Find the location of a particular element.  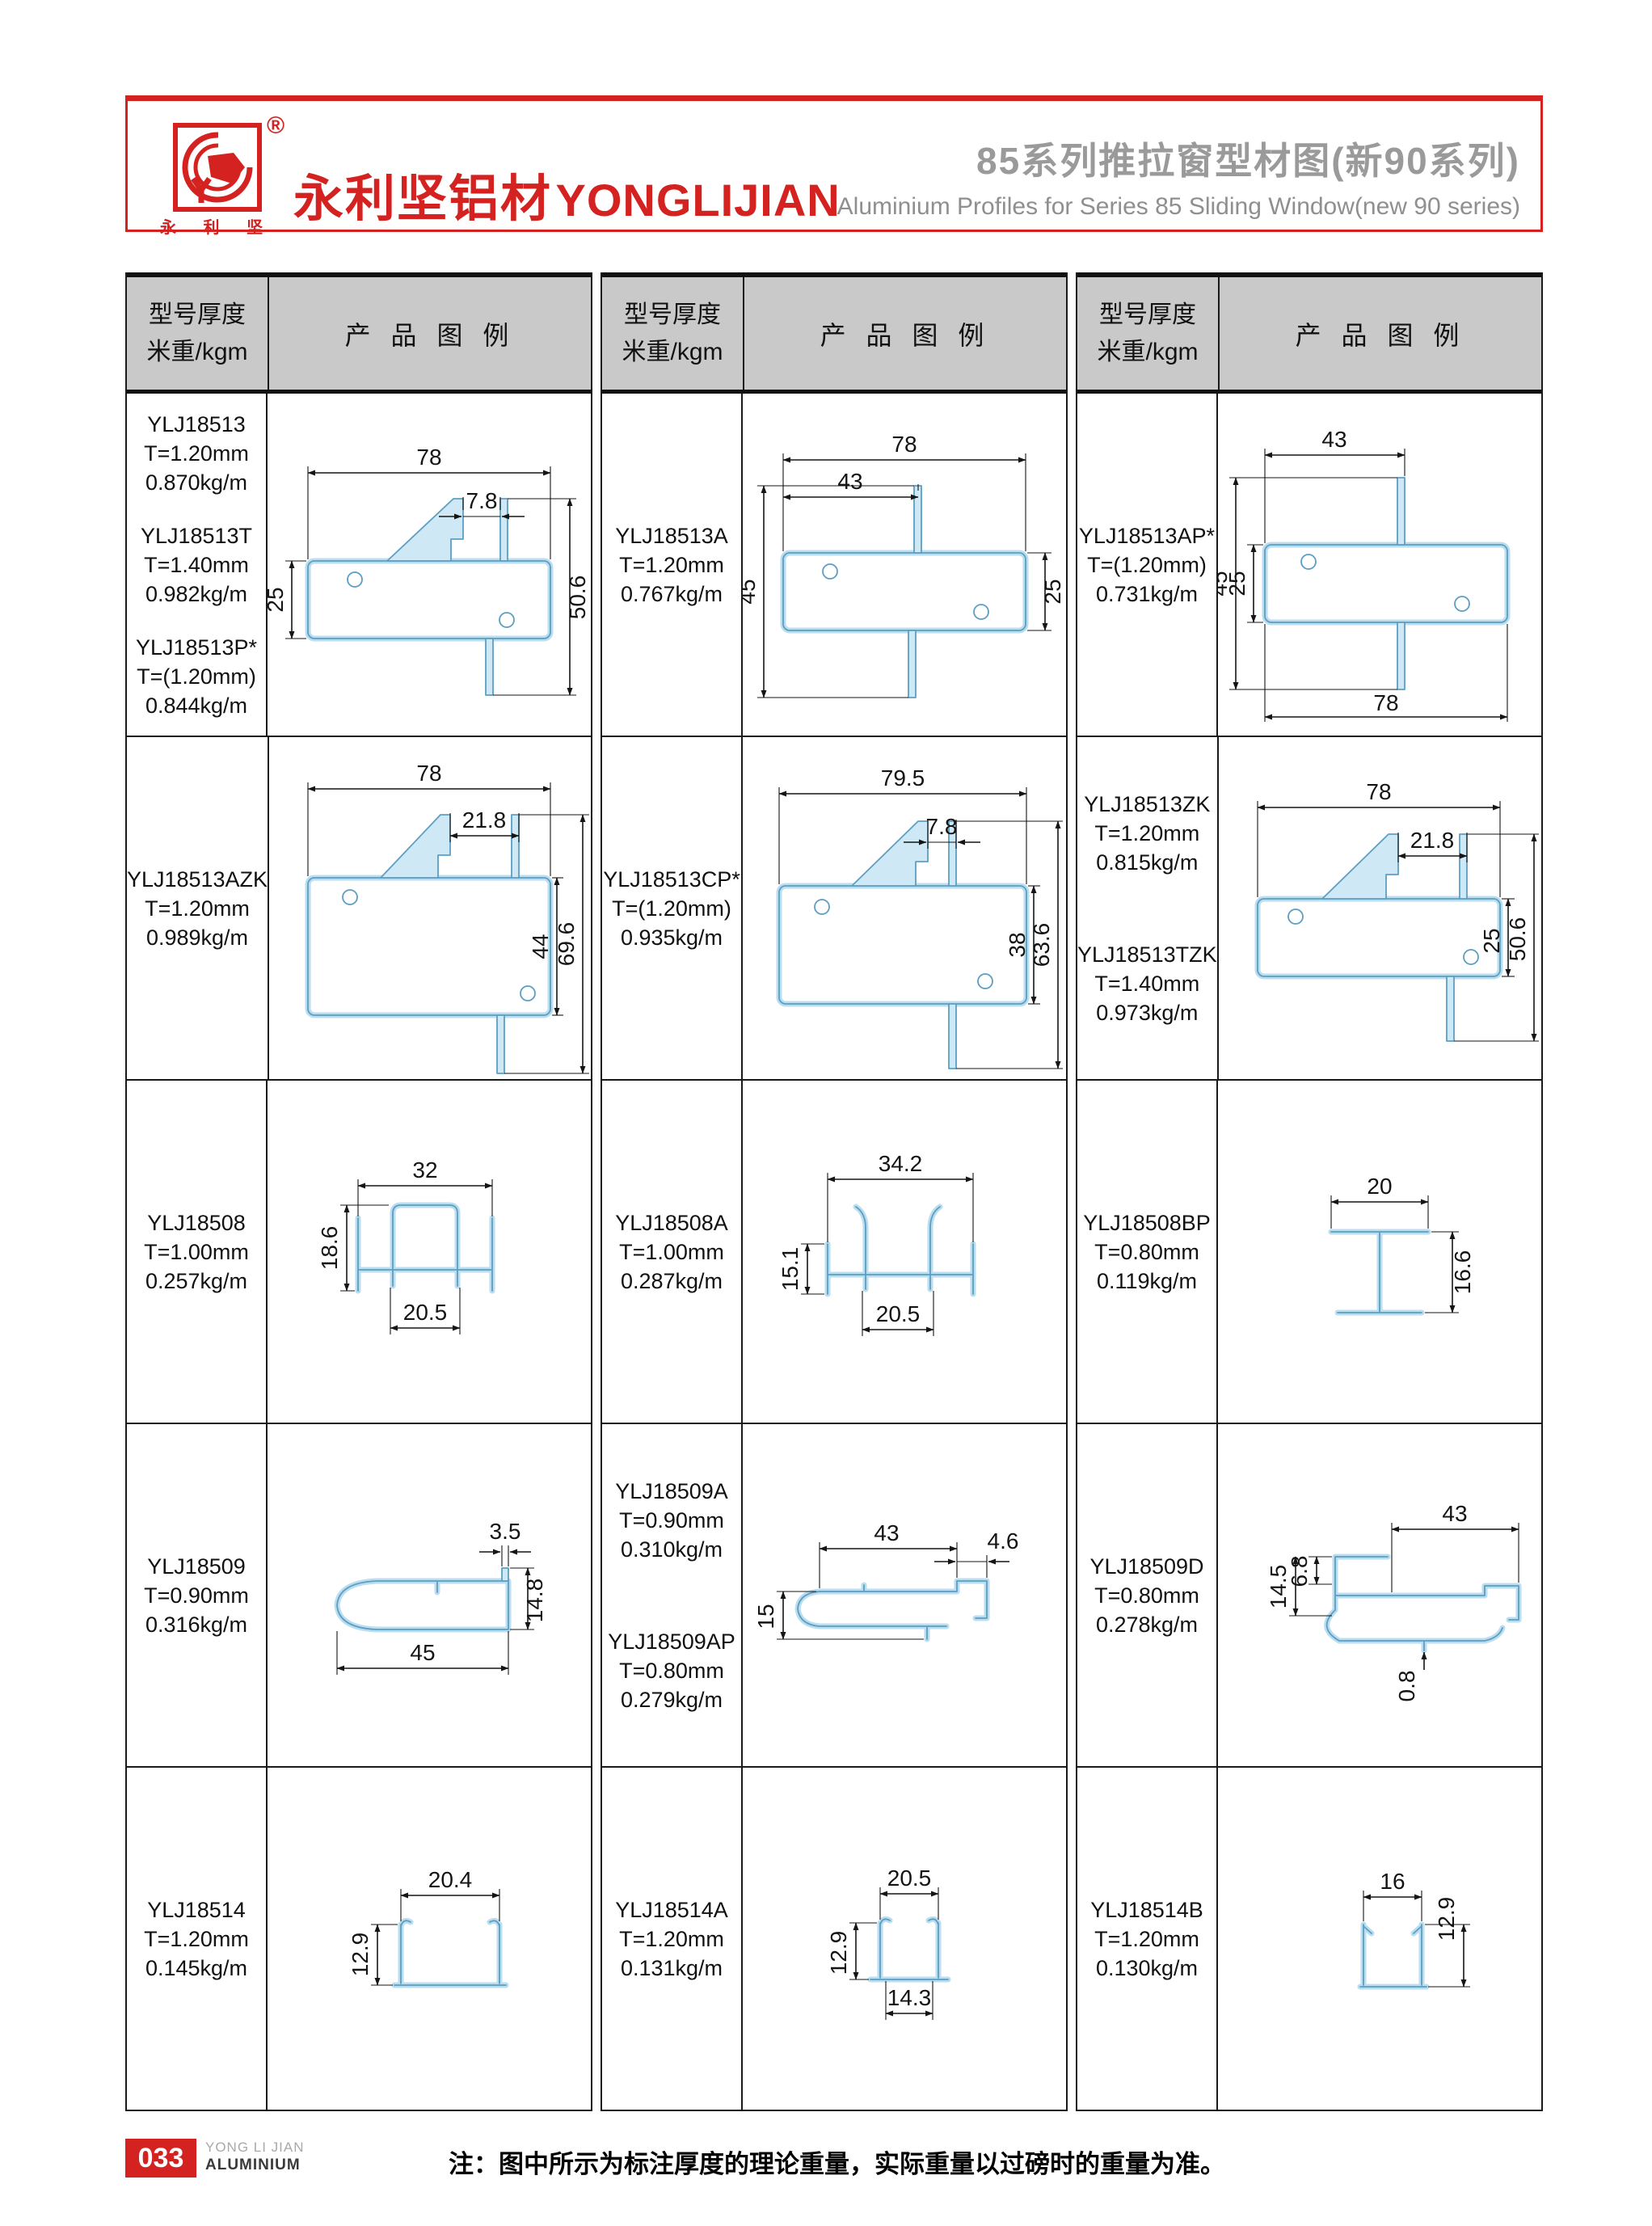

dim-label: 34.2 is located at coordinates (901, 1163).